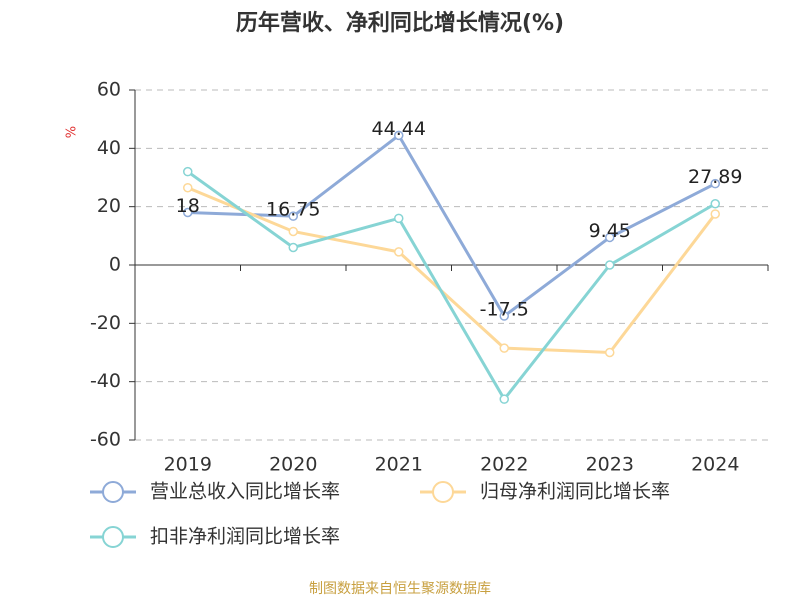 The height and width of the screenshot is (600, 800). Describe the element at coordinates (400, 589) in the screenshot. I see `source-note: 制图数据来自恒生聚源数据库` at that location.